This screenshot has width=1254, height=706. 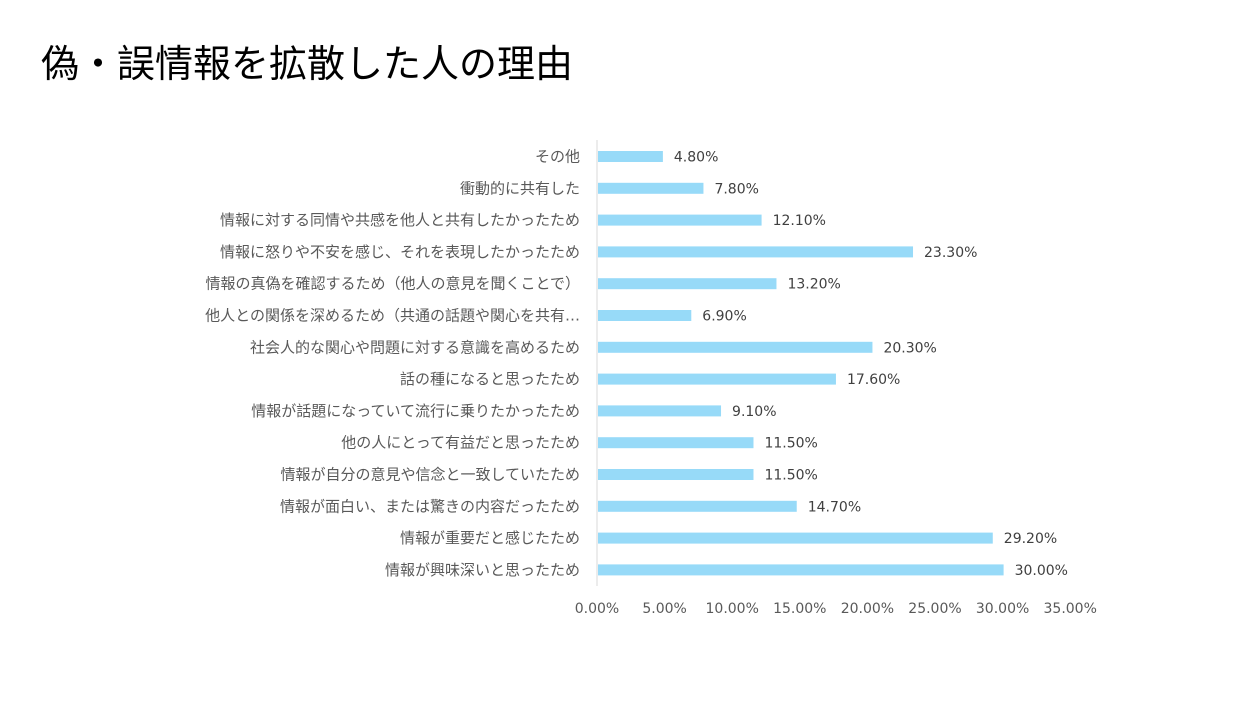 What do you see at coordinates (664, 609) in the screenshot?
I see `x-tick-label: 5.00%` at bounding box center [664, 609].